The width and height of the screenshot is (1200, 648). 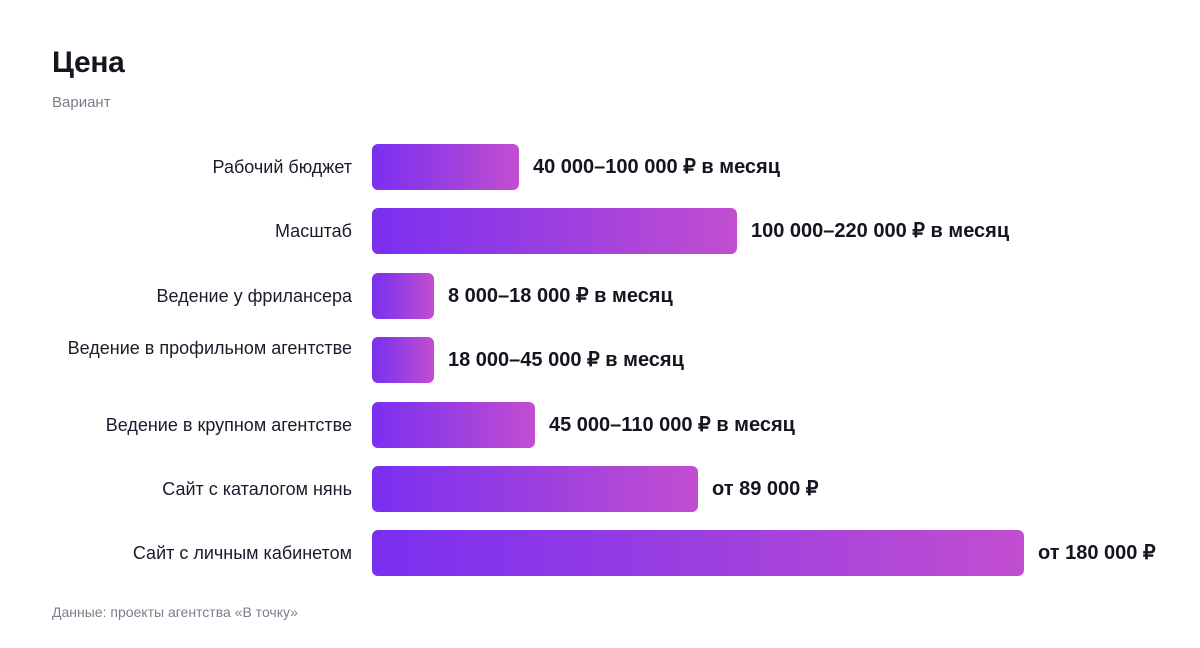 I want to click on category-label: Ведение у фрилансера, so click(x=254, y=295).